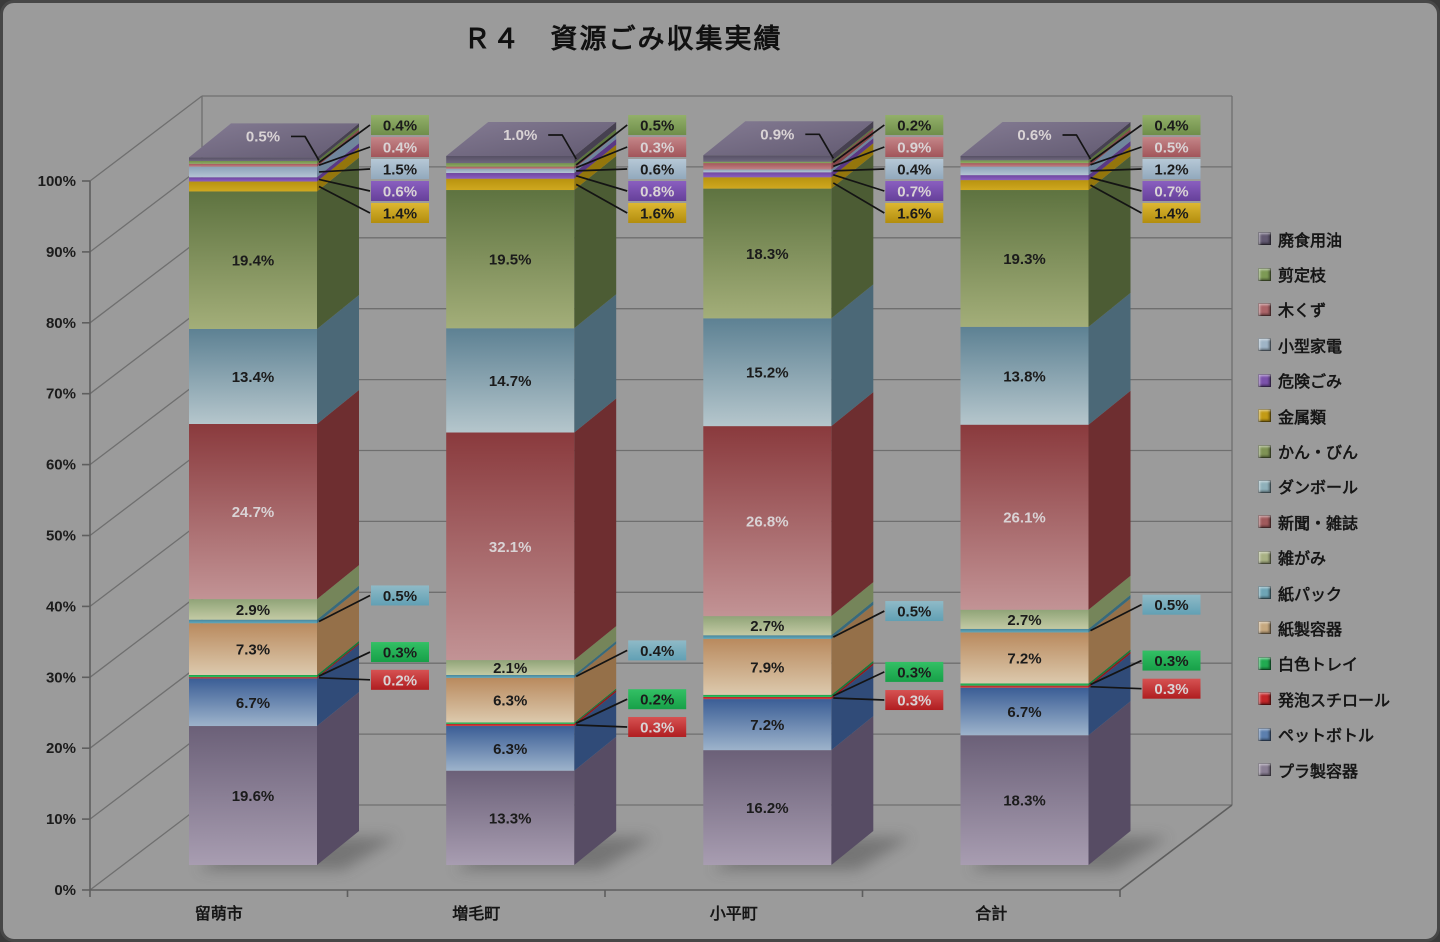 The image size is (1440, 942). I want to click on legend-item: 発泡スチロール, so click(1324, 698).